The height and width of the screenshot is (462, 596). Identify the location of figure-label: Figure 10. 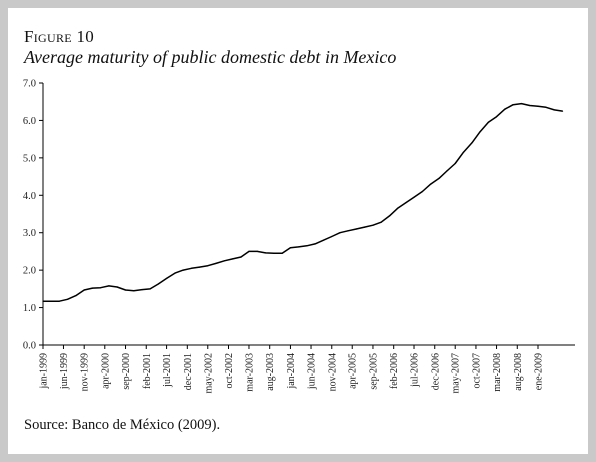
(59, 36).